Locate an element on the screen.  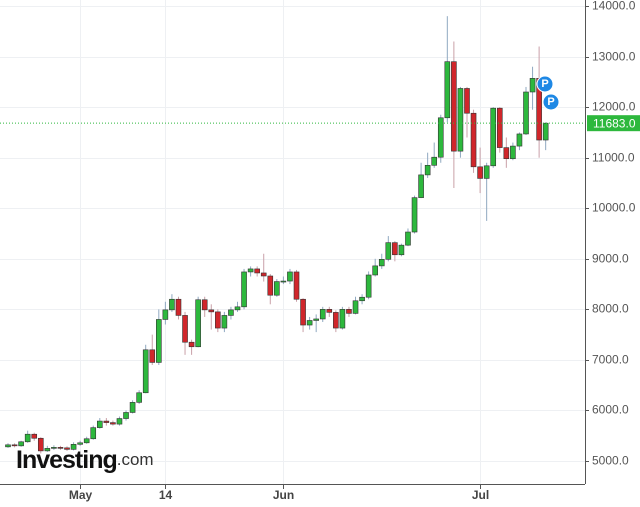
y-tick-label: 8000.0 is located at coordinates (610, 309).